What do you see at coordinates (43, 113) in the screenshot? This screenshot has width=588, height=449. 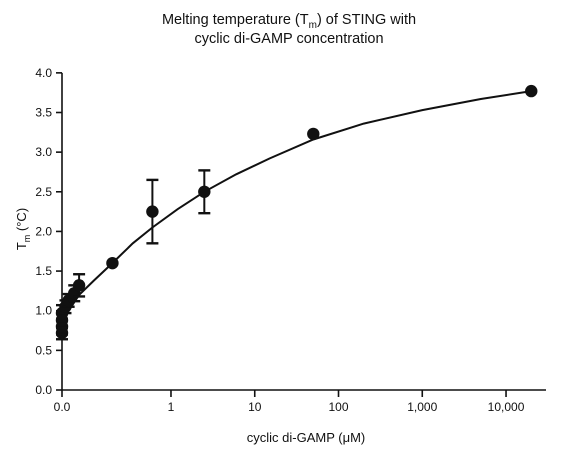 I see `y-tick-label: 3.5` at bounding box center [43, 113].